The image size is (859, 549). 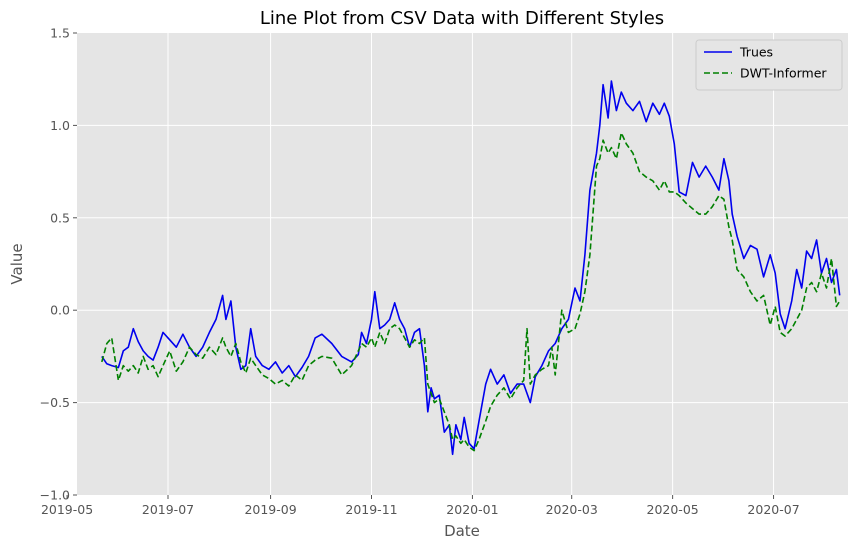 What do you see at coordinates (67, 509) in the screenshot?
I see `x-tick-label: 2019-05` at bounding box center [67, 509].